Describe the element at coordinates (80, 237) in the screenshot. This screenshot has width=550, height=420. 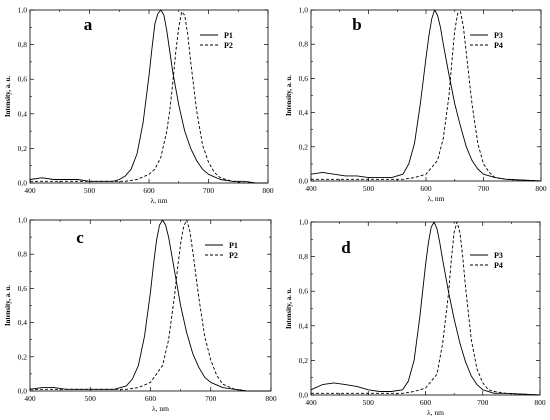
I see `panel-letter: c` at that location.